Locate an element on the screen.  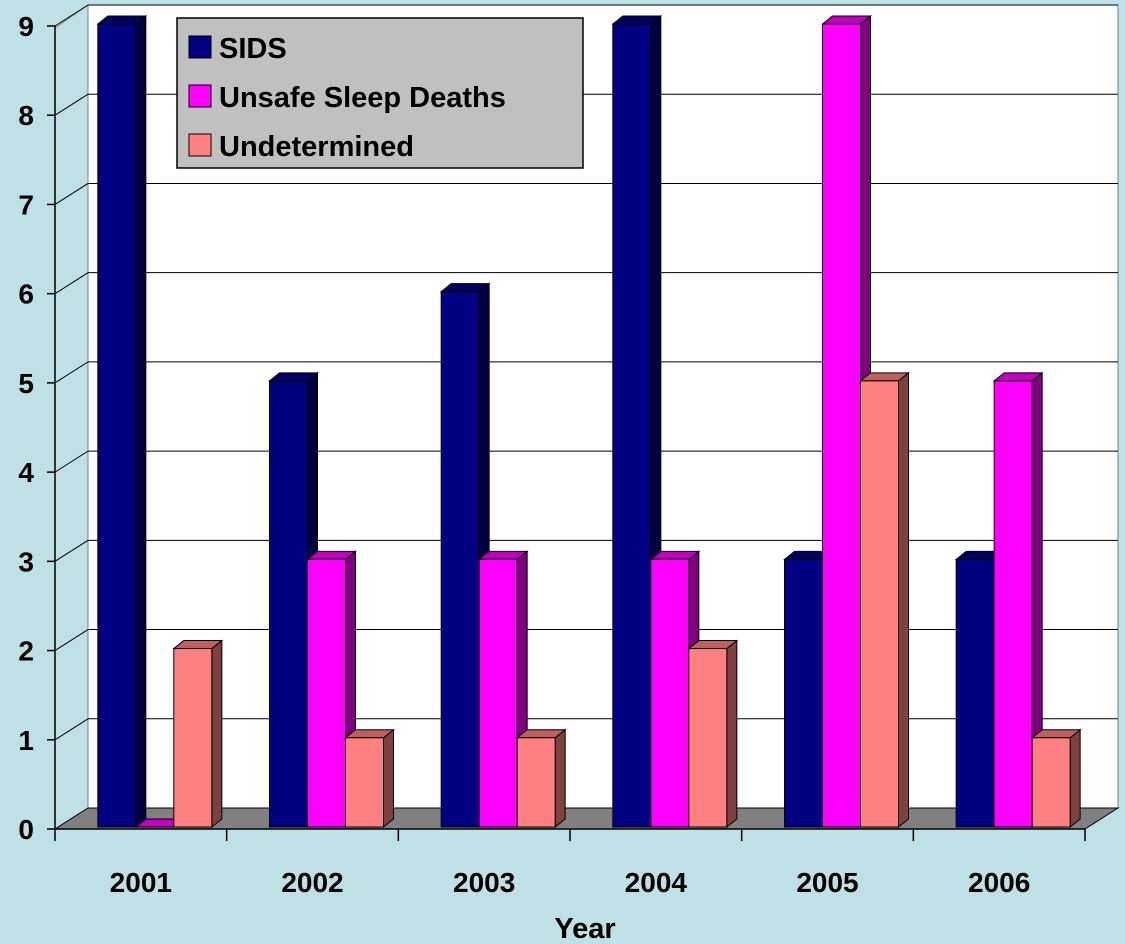
legend-box is located at coordinates (380, 93).